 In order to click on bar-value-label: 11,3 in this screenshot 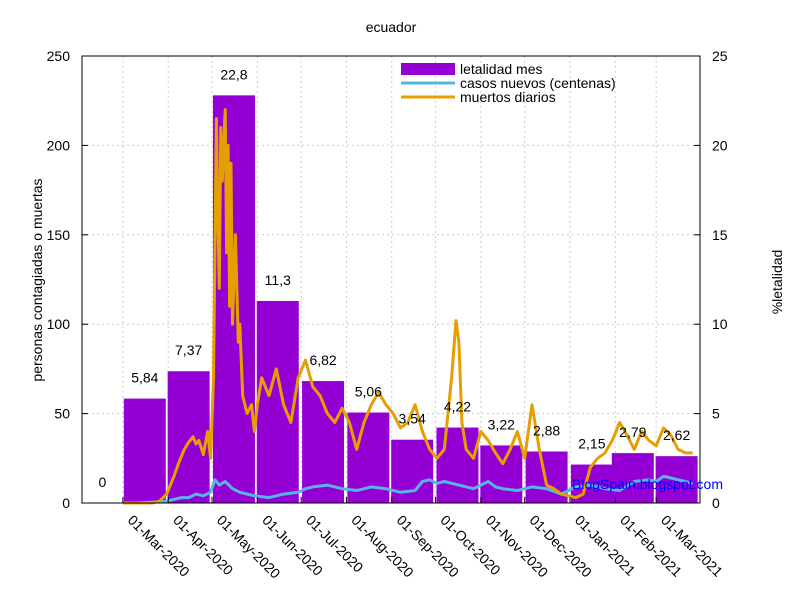, I will do `click(278, 280)`.